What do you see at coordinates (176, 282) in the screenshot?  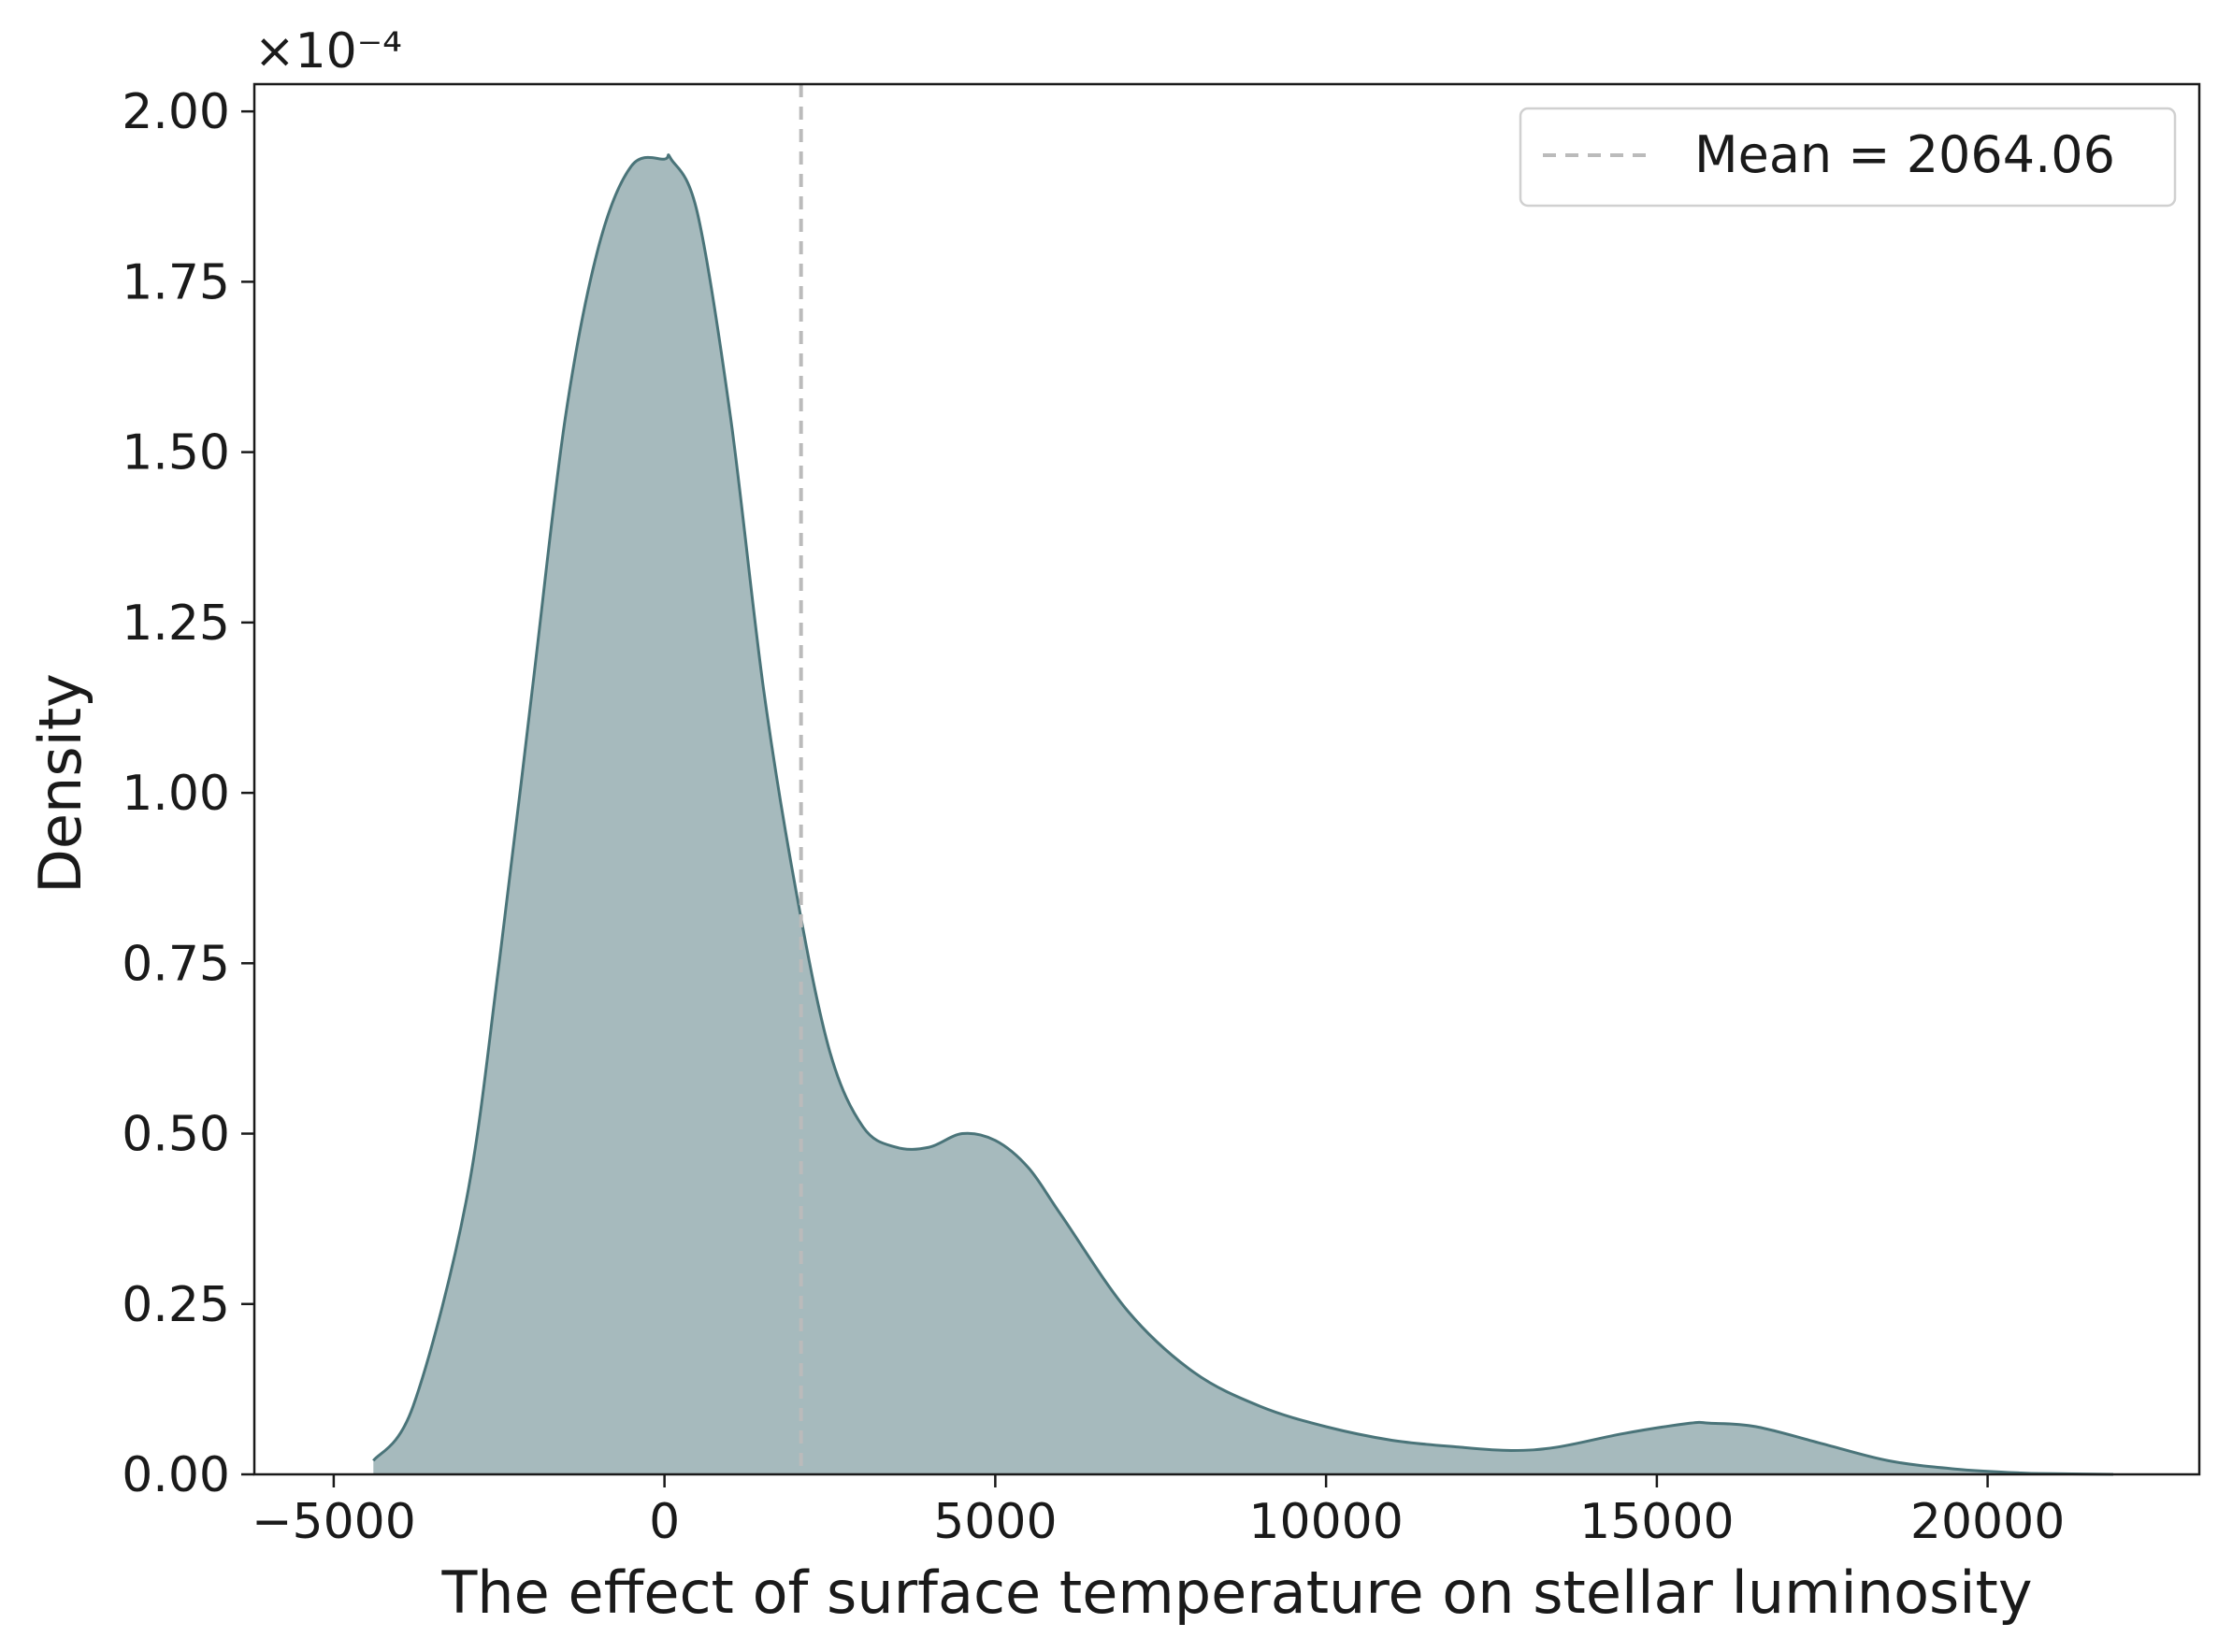 I see `y-tick-label: 1.75` at bounding box center [176, 282].